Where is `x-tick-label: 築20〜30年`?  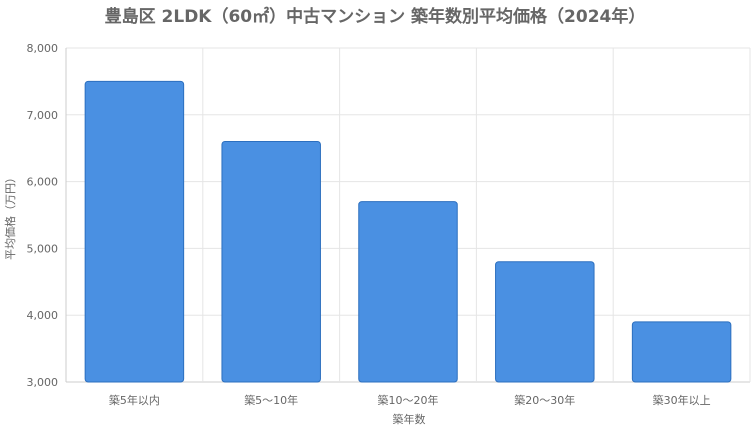
x-tick-label: 築20〜30年 is located at coordinates (544, 400).